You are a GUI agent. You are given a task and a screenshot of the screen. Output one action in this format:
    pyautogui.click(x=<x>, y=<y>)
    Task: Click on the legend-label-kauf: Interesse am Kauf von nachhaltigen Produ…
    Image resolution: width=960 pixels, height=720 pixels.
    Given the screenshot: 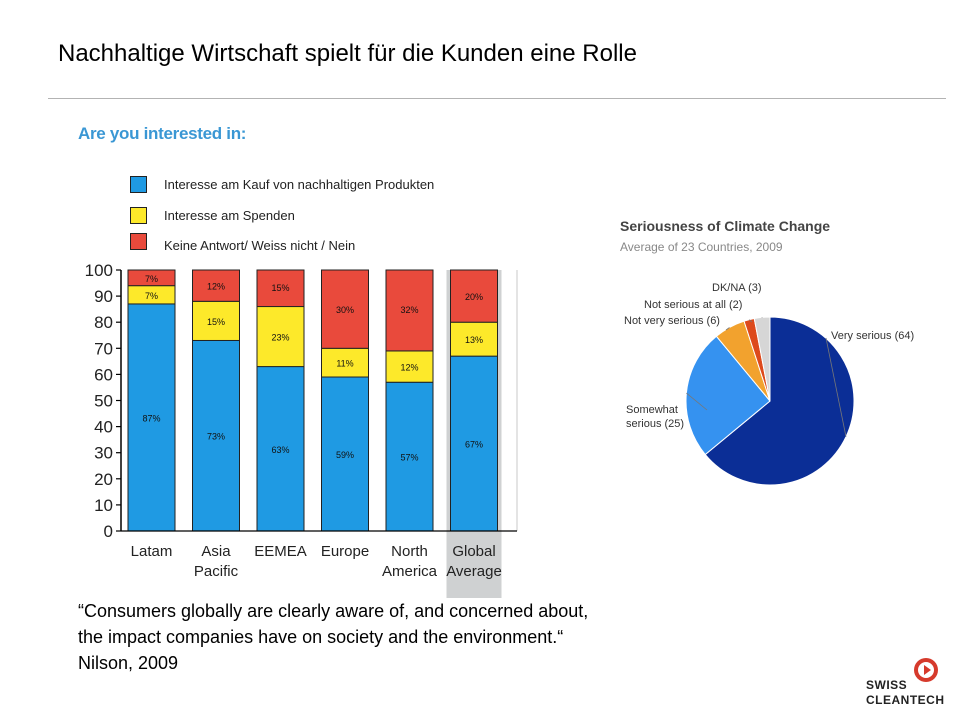 What is the action you would take?
    pyautogui.click(x=299, y=184)
    